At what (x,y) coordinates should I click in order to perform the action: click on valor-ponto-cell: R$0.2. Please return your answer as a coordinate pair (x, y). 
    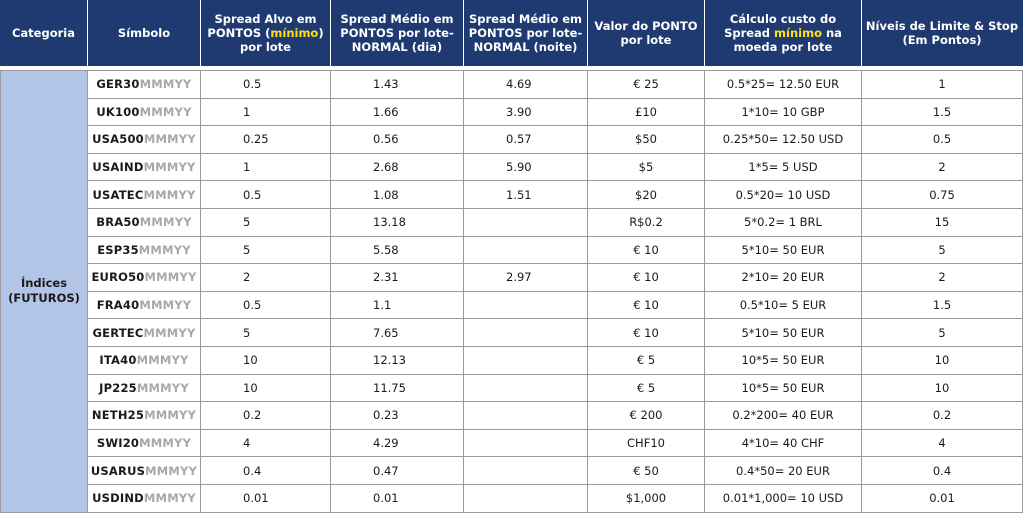
    Looking at the image, I should click on (646, 222).